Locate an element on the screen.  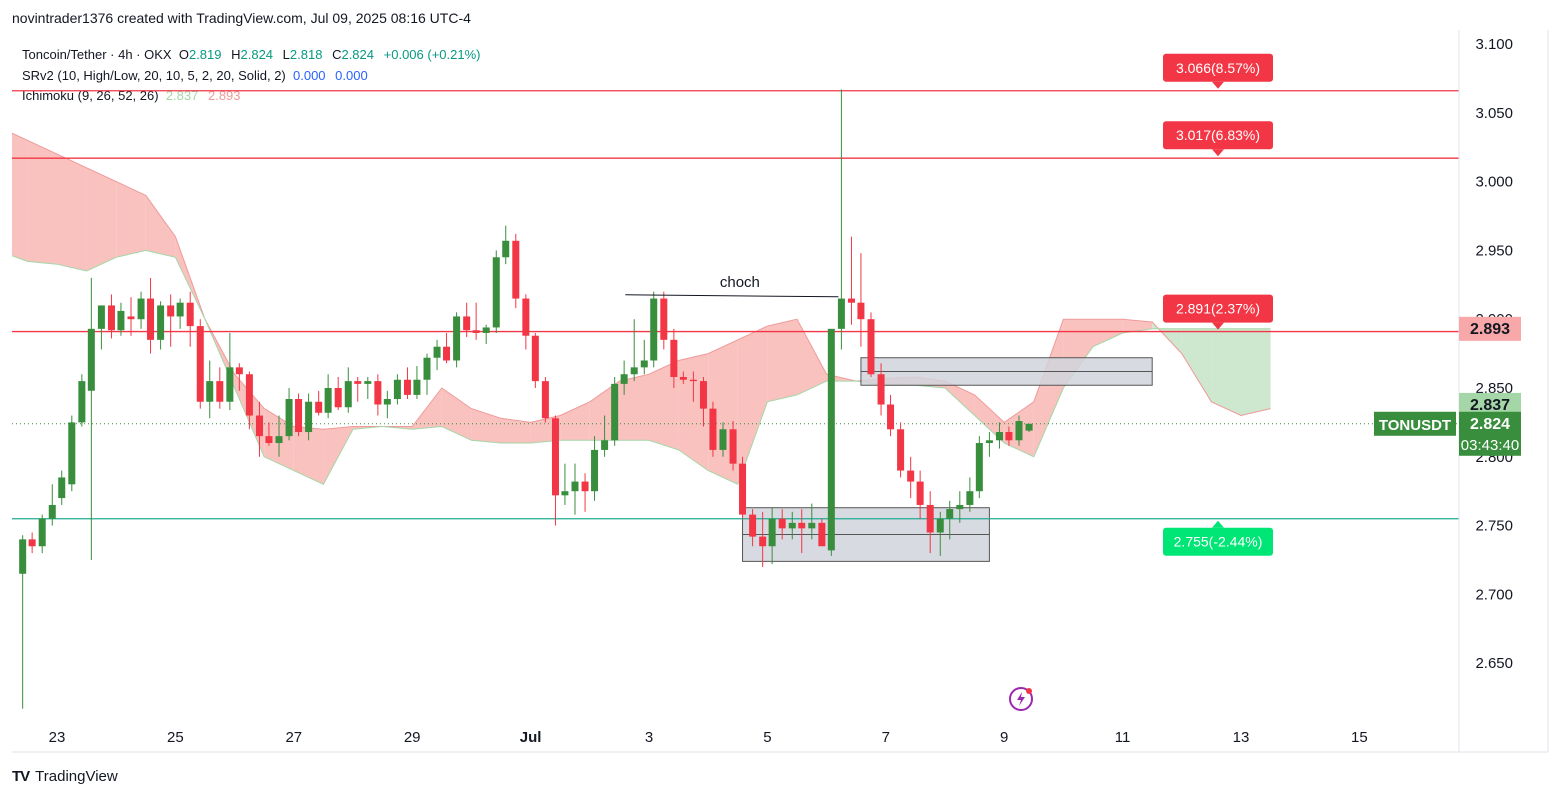
close-label: C is located at coordinates (337, 54).